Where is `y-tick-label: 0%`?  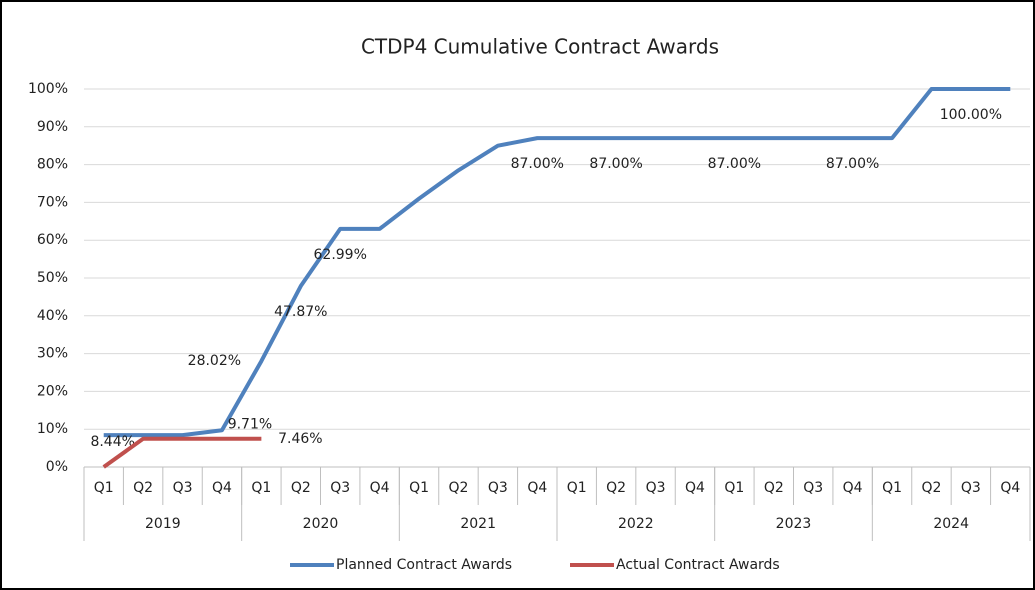
y-tick-label: 0% is located at coordinates (57, 467).